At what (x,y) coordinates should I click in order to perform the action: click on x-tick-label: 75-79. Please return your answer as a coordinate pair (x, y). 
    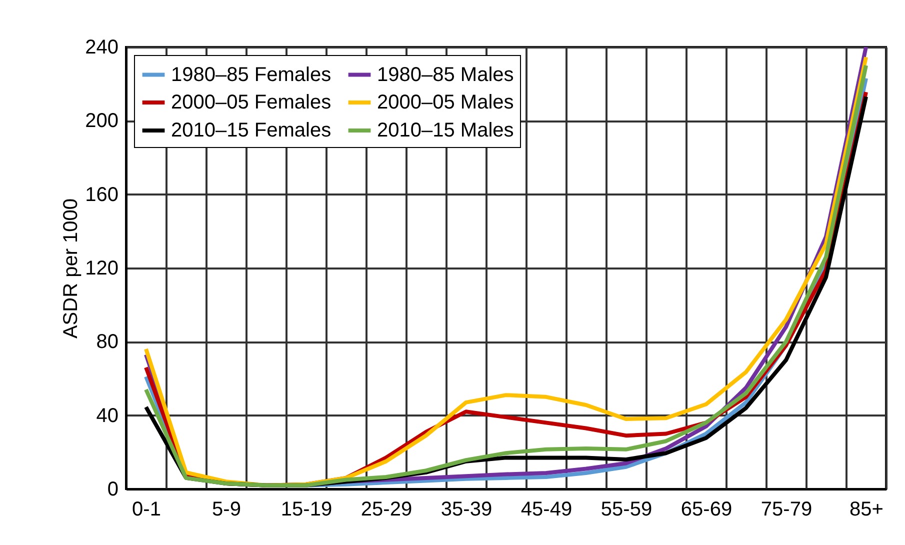
    Looking at the image, I should click on (786, 509).